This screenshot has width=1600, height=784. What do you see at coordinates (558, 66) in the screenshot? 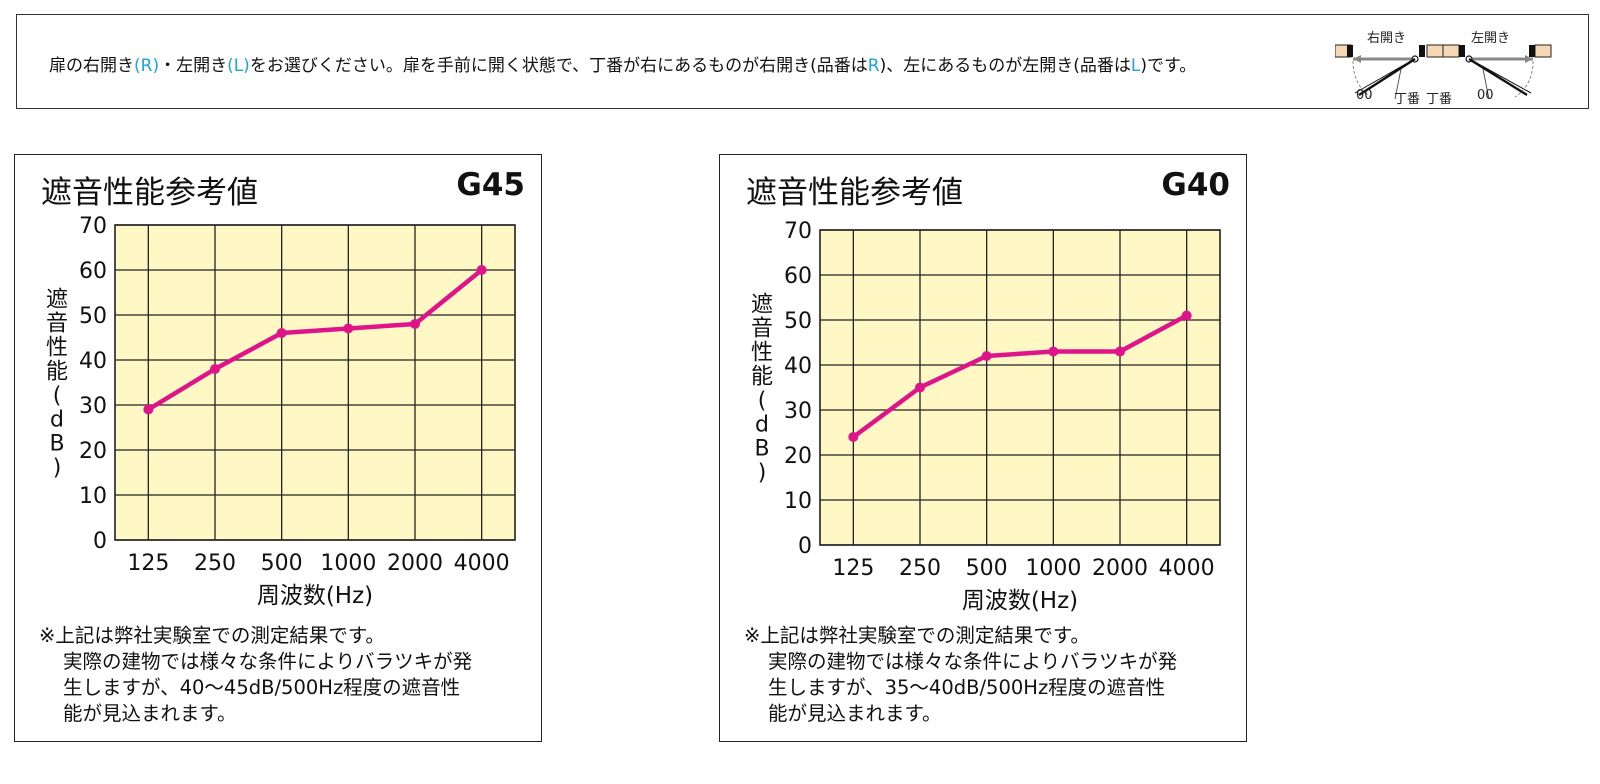
I see `instruction-text: をお選びください。扉を手前に開く状態で、丁番が右にあるものが右開き(品番は` at bounding box center [558, 66].